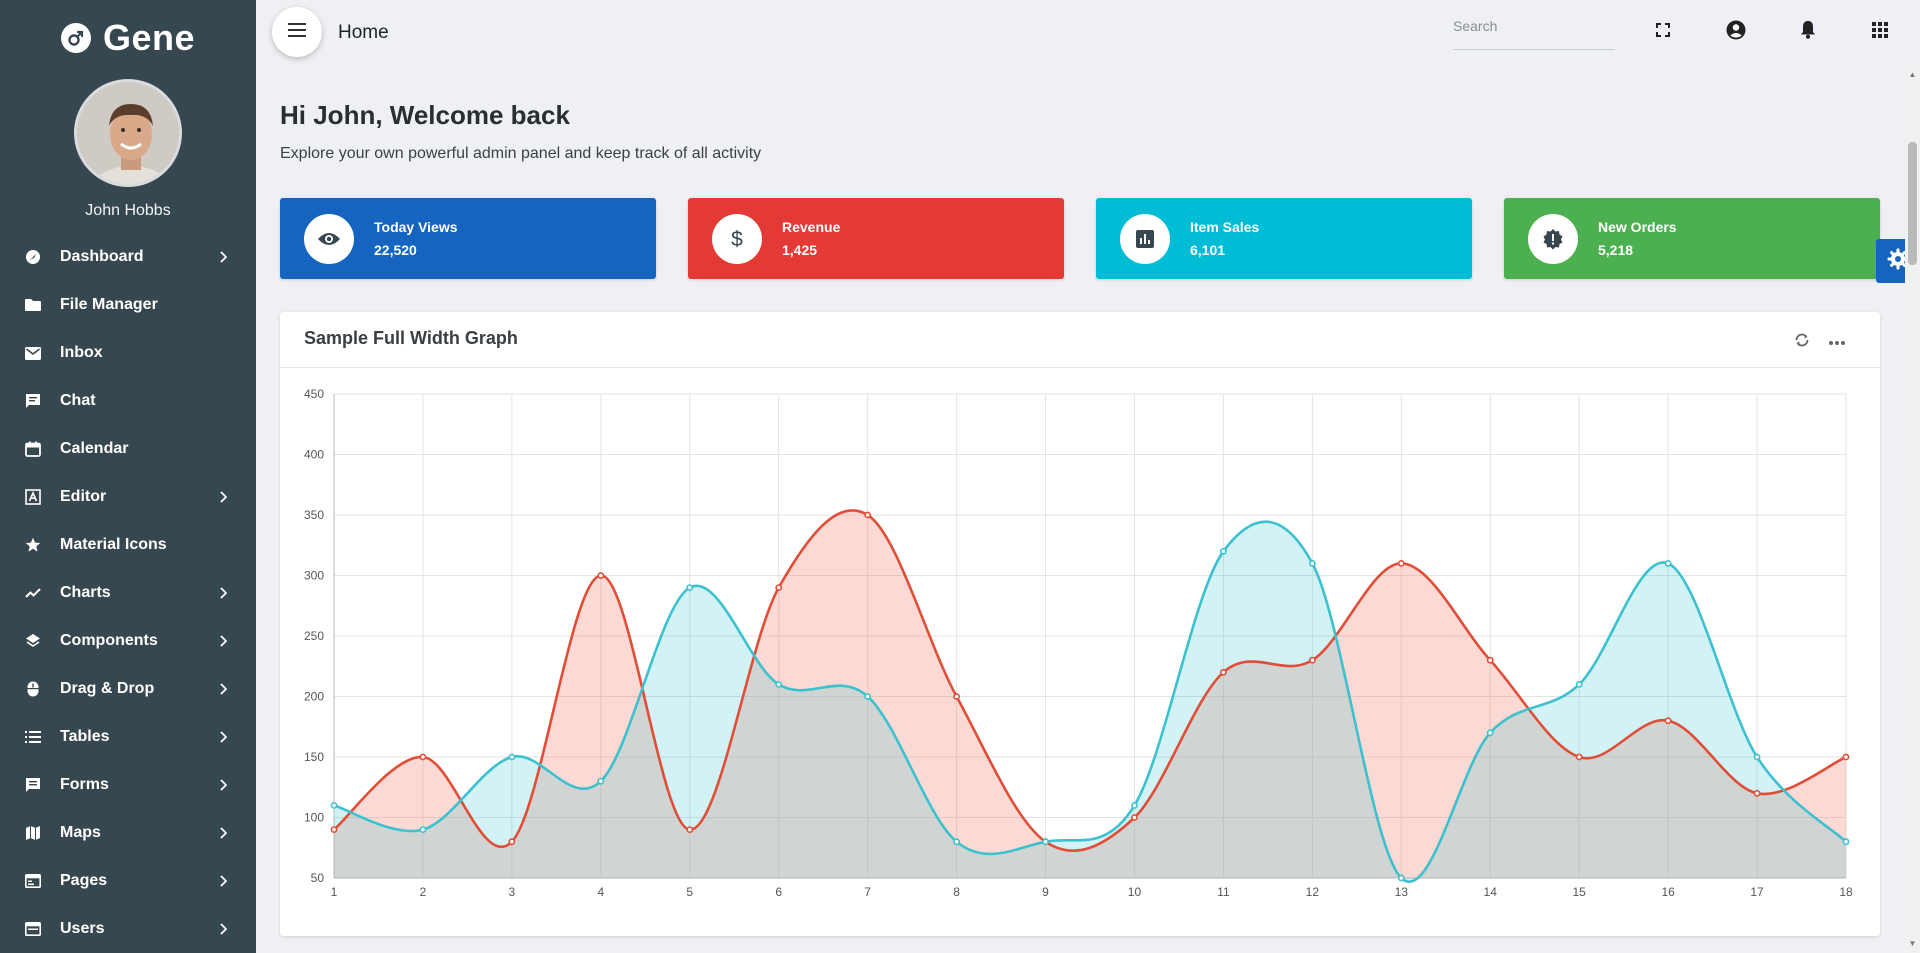  I want to click on sidebar-item-charts: Charts, so click(128, 593).